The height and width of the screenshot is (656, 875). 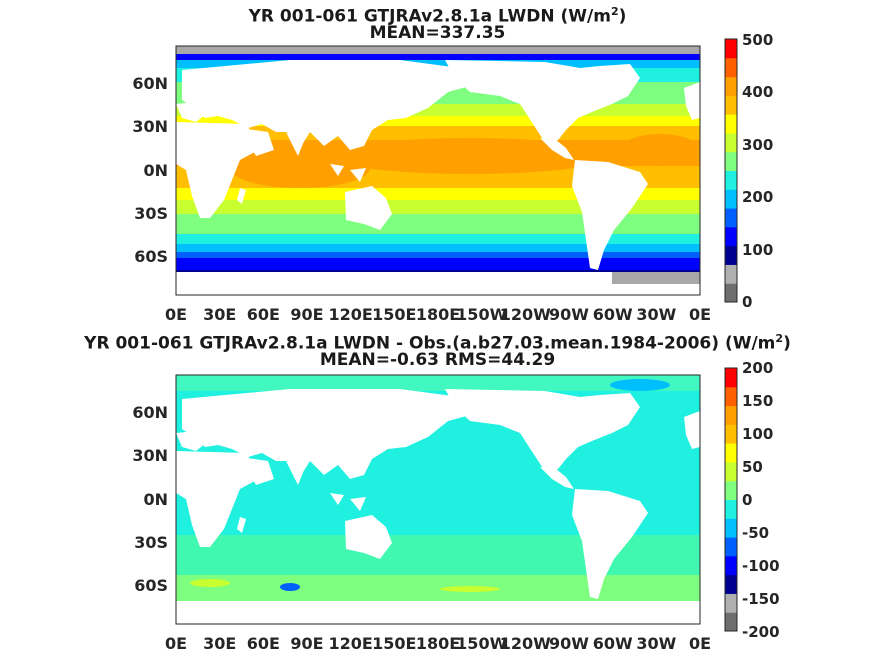 I want to click on panel2-colorbar-ticks: 200 150 100 50 0 -50 -100 -150 -200, so click(x=761, y=500).